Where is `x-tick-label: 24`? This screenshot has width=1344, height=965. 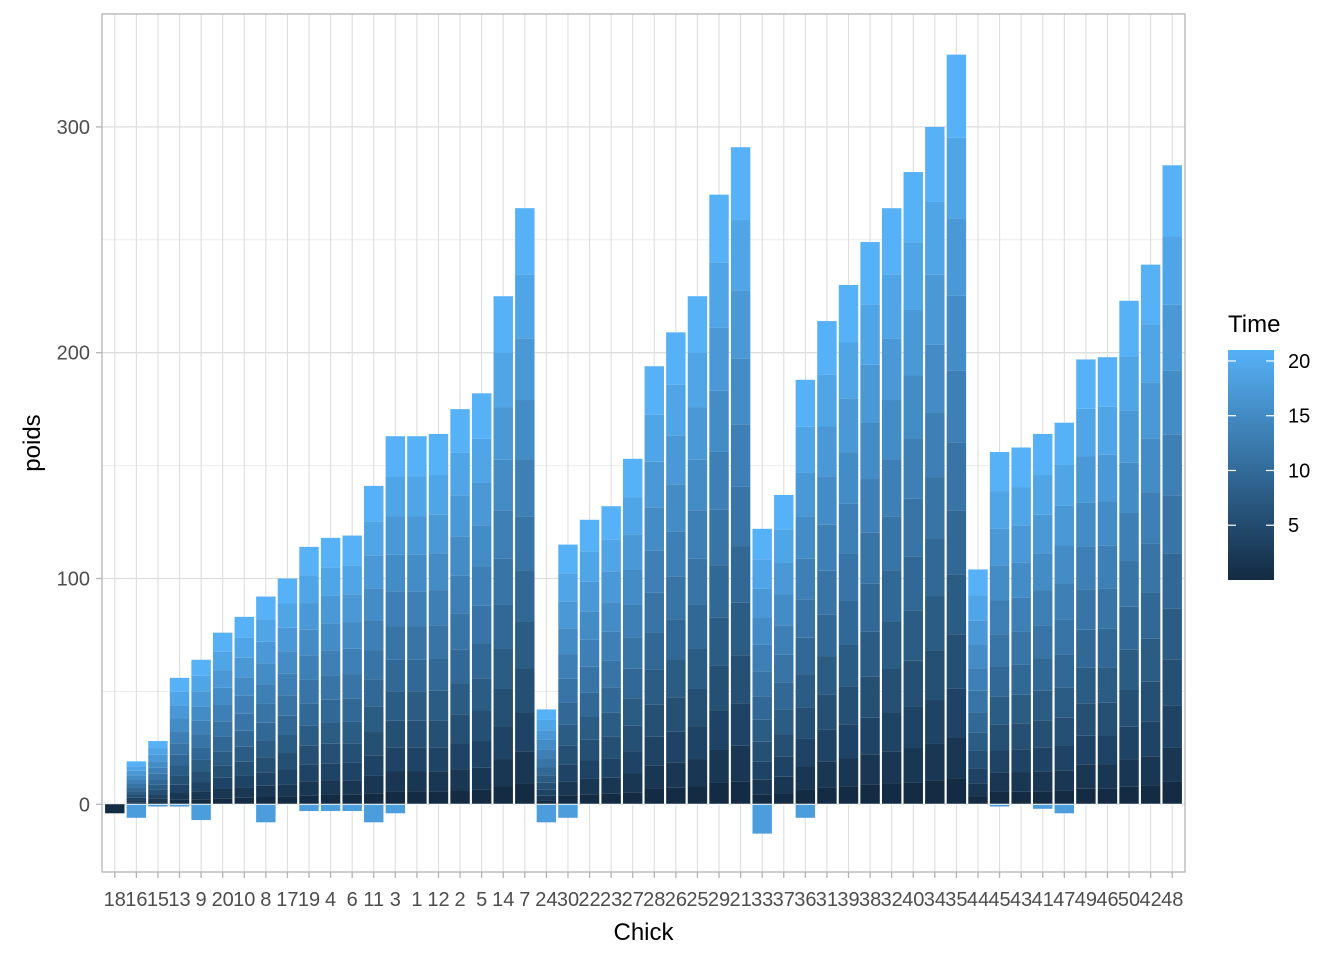 x-tick-label: 24 is located at coordinates (546, 900).